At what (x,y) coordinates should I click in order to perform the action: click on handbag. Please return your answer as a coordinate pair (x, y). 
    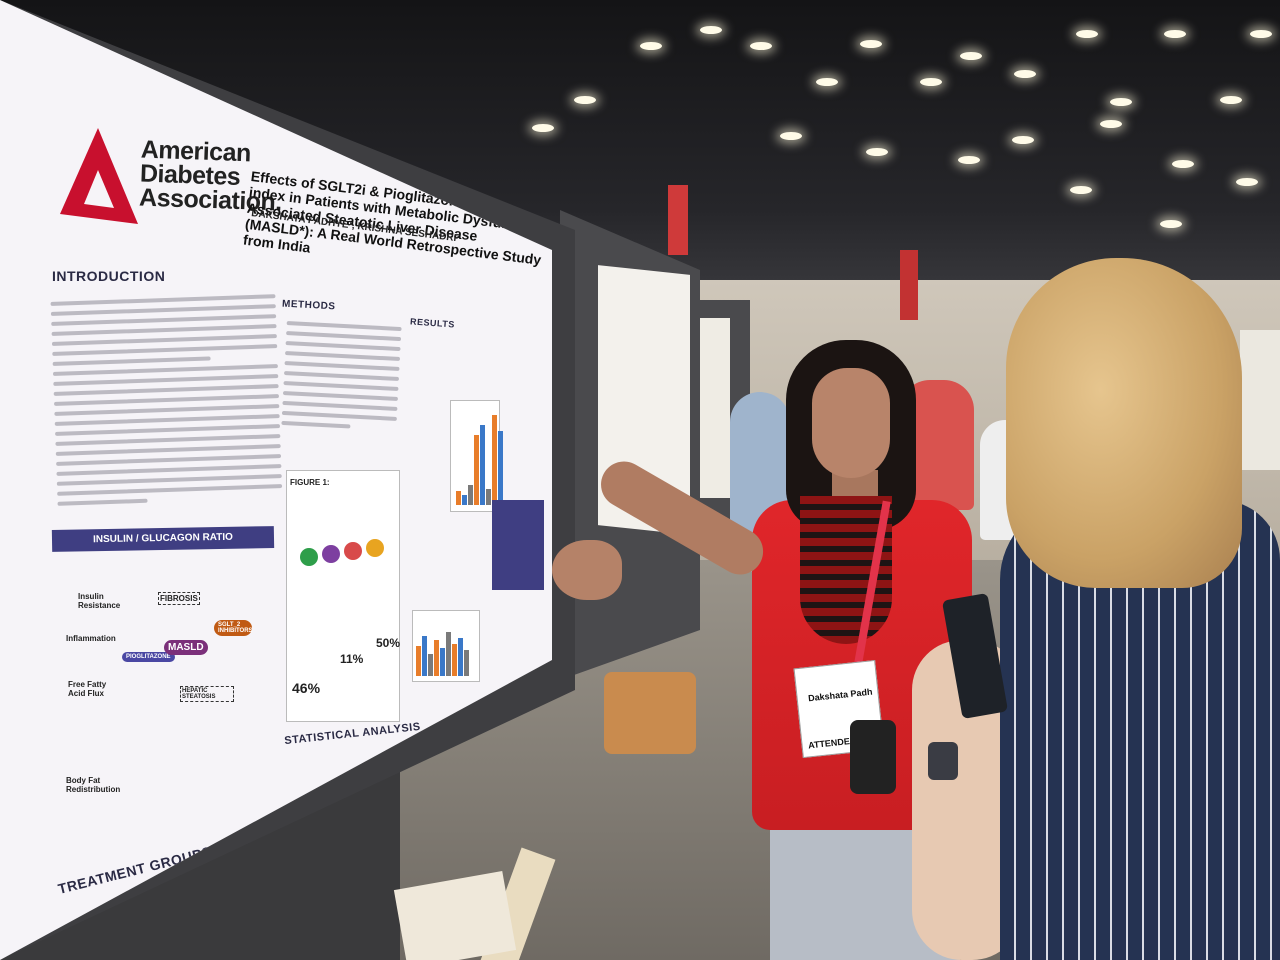
    Looking at the image, I should click on (650, 713).